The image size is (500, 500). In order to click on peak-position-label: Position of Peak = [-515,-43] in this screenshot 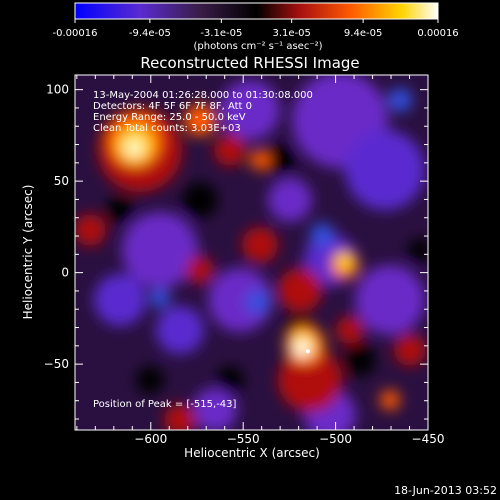, I will do `click(165, 404)`.